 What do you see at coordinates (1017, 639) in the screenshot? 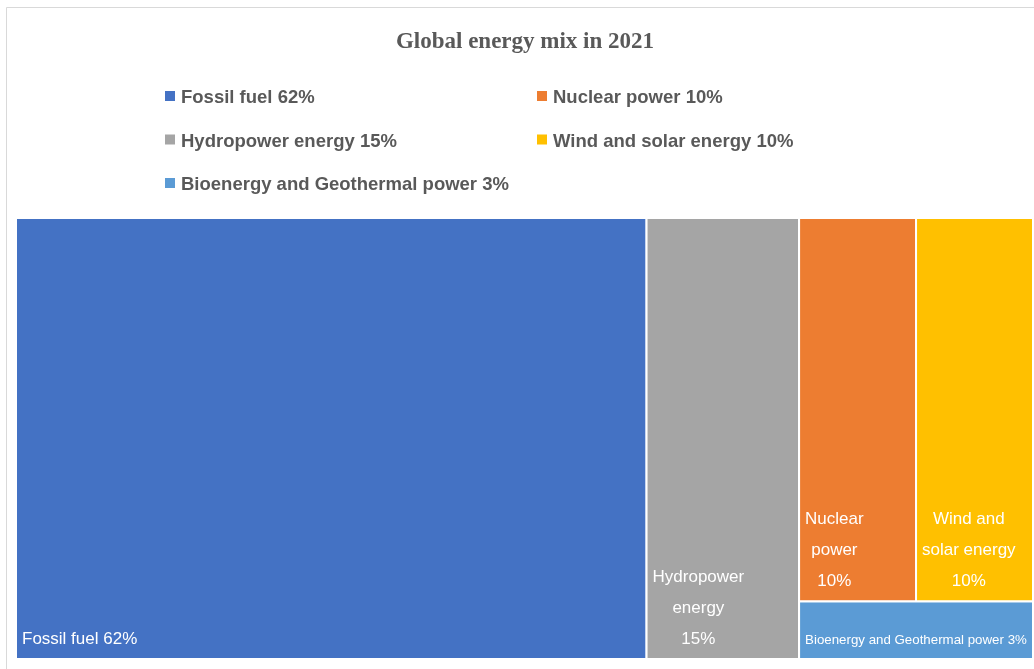
I see `data-label: 3%` at bounding box center [1017, 639].